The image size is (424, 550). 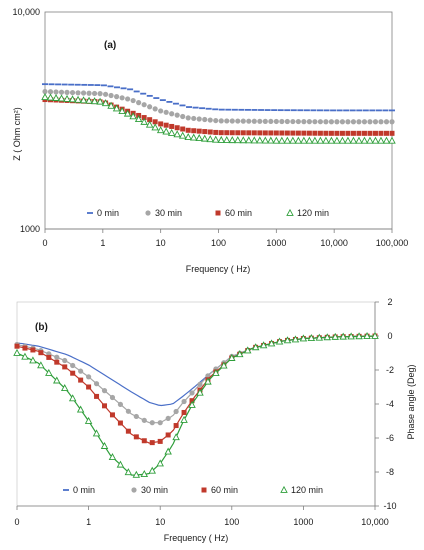 What do you see at coordinates (238, 213) in the screenshot?
I see `panel-a-legend-label: 60 min` at bounding box center [238, 213].